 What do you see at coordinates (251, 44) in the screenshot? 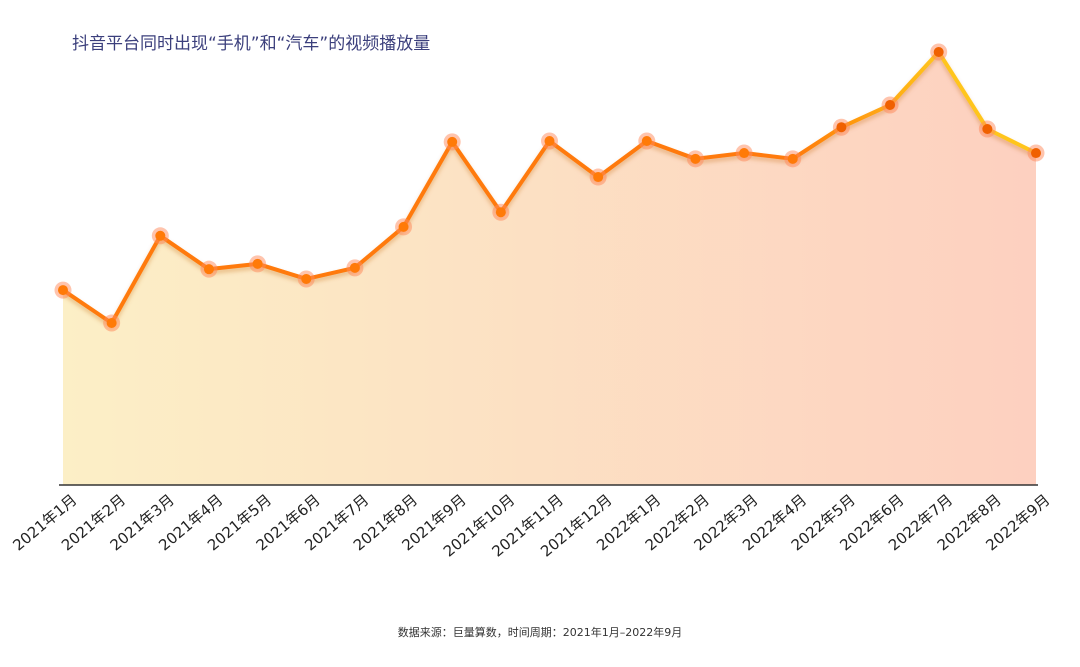
I see `chart-title: 抖音平台同时出现“手机”和“汽车”的视频播放量` at bounding box center [251, 44].